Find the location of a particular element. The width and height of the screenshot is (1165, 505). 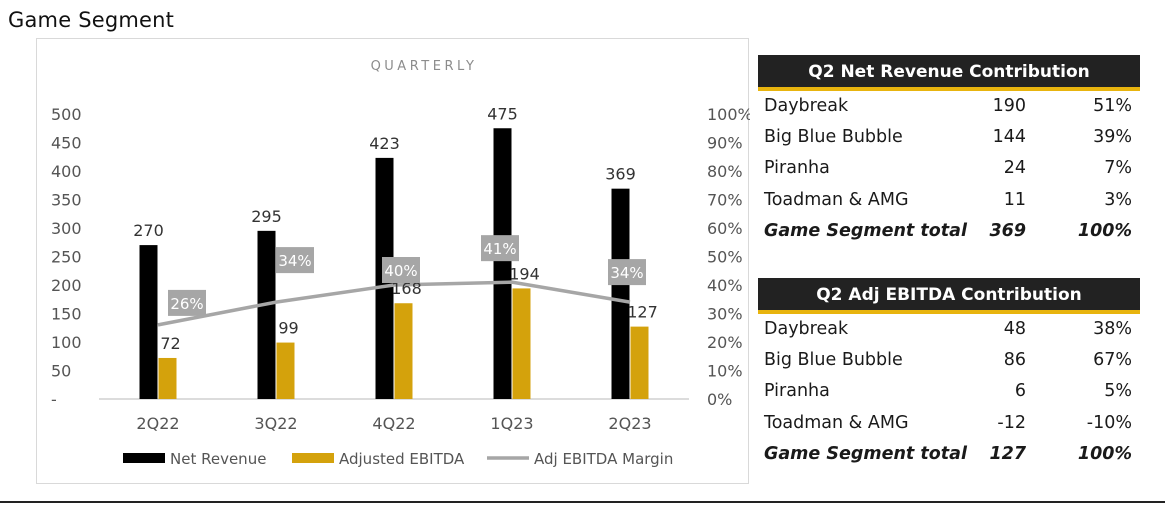

y-left-tick-label: - is located at coordinates (54, 399).